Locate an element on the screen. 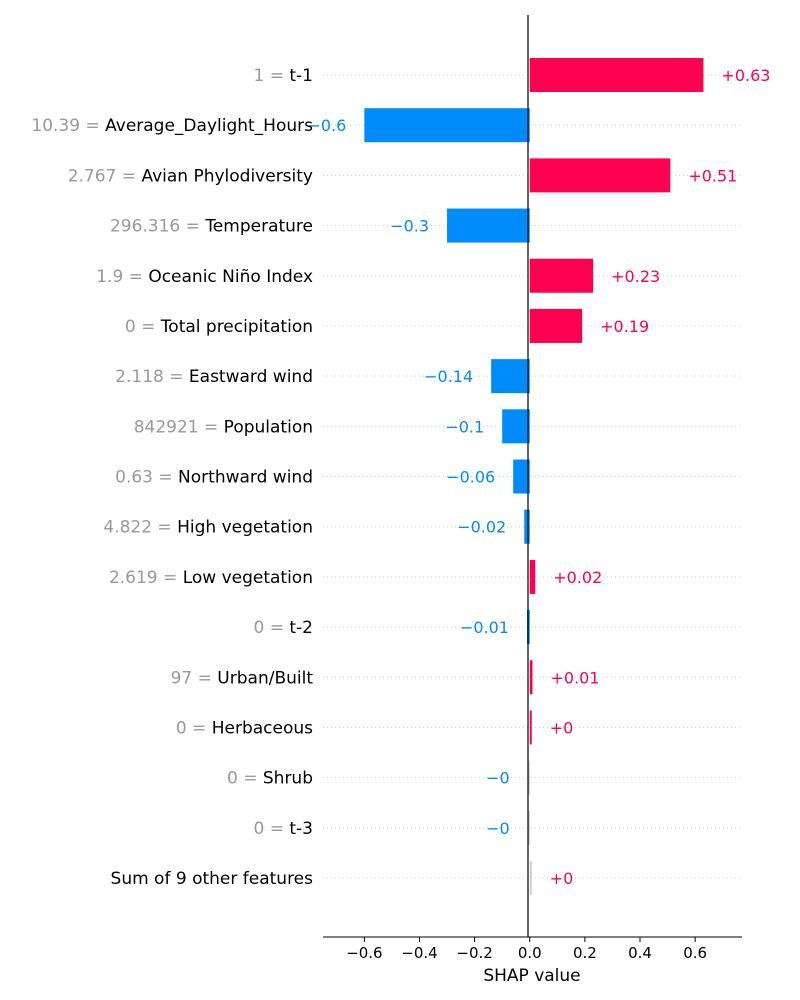 The height and width of the screenshot is (1000, 800). feature-label: 0 = t-3 is located at coordinates (284, 829).